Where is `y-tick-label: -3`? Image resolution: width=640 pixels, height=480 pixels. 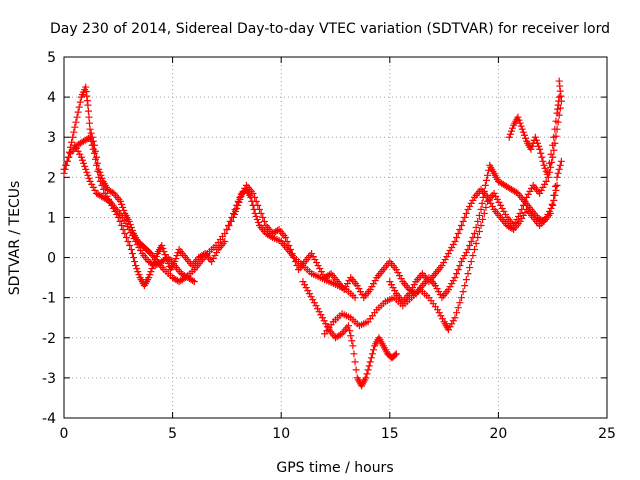
y-tick-label: -3 is located at coordinates (49, 379).